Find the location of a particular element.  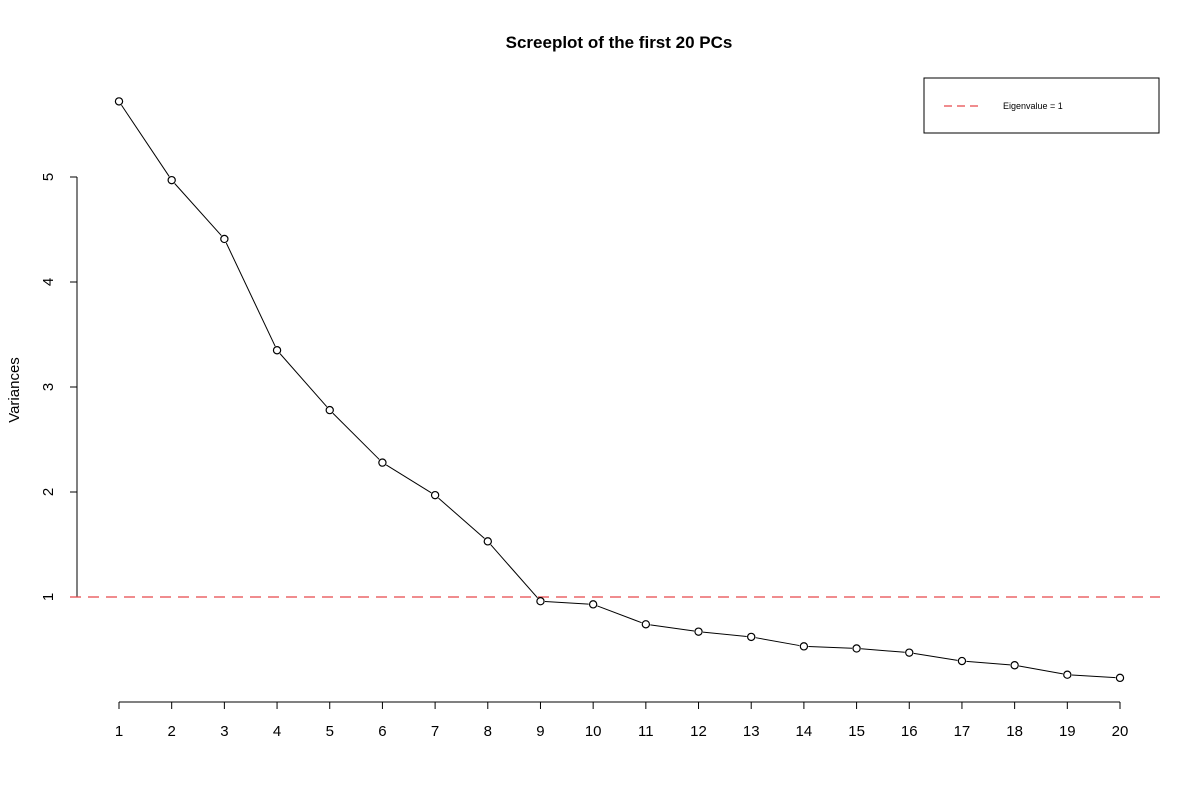

x-tick-label: 17 is located at coordinates (962, 731).